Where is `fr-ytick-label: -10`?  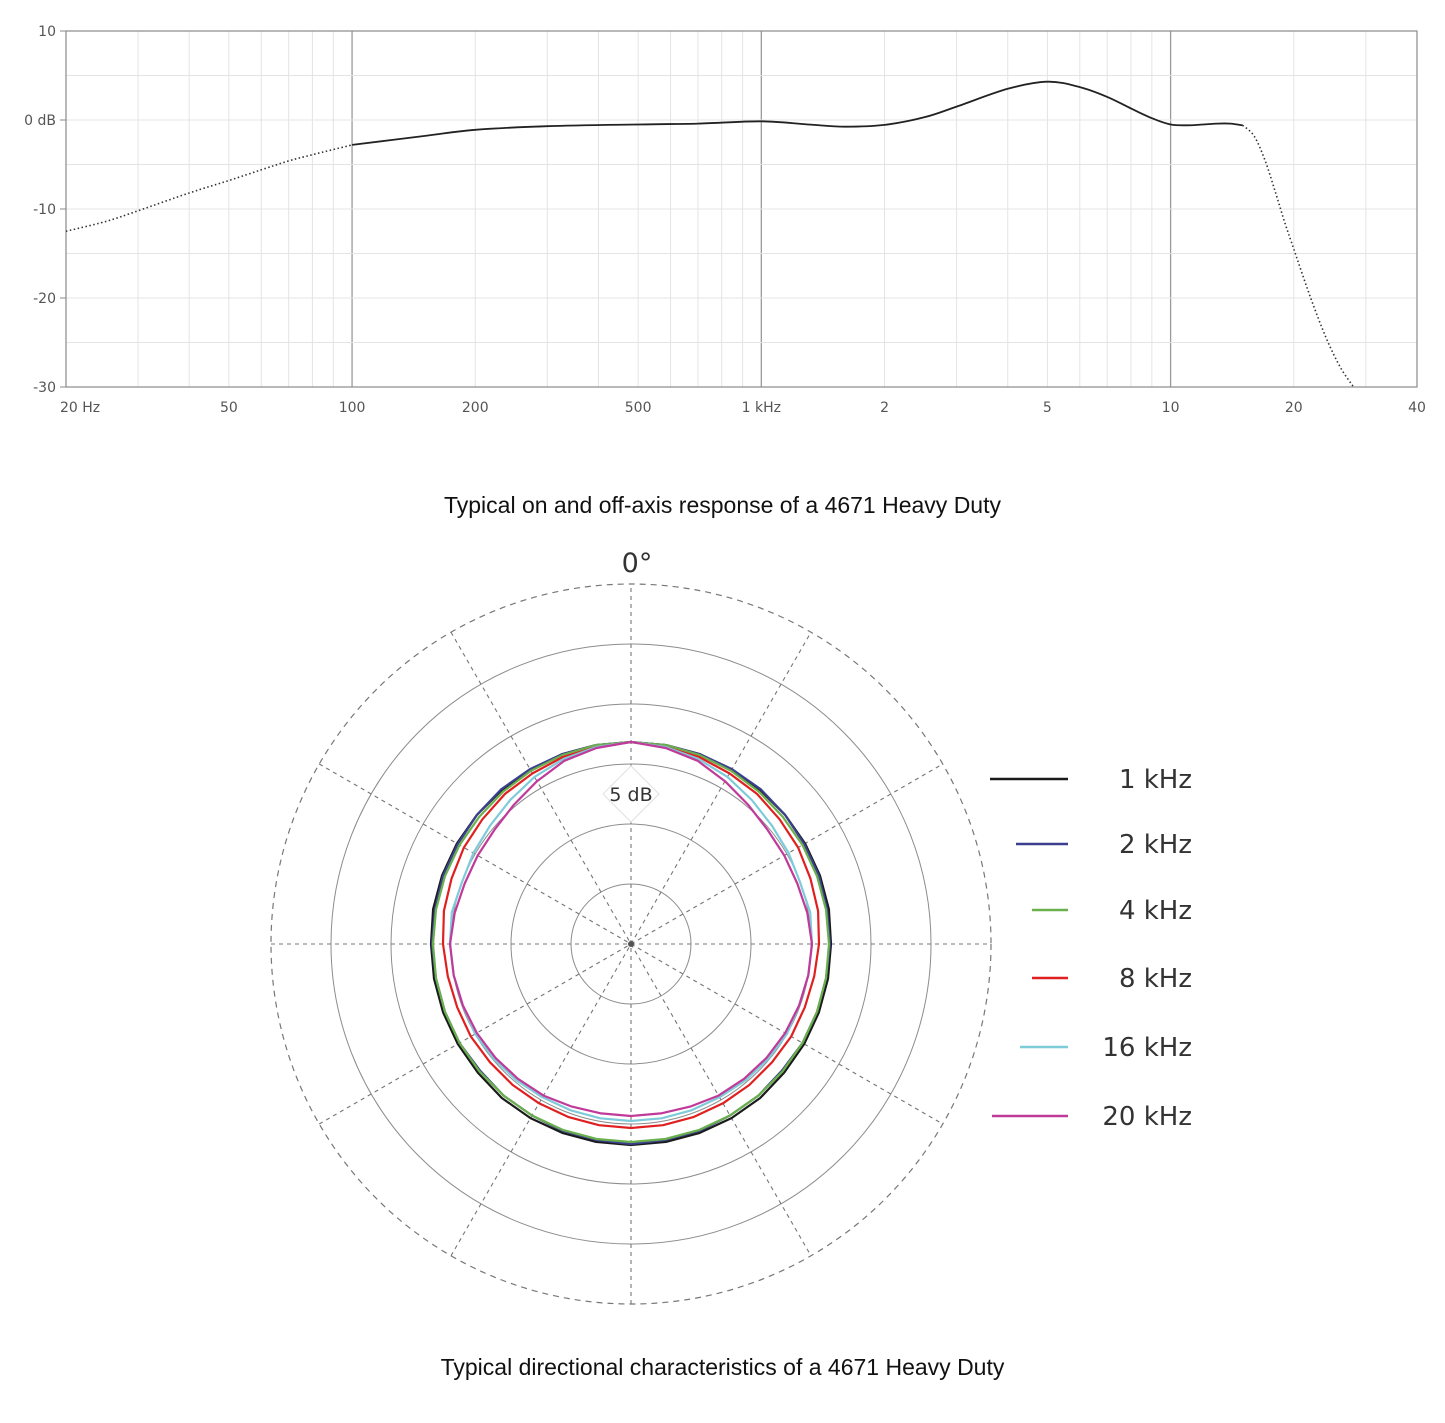 fr-ytick-label: -10 is located at coordinates (44, 210).